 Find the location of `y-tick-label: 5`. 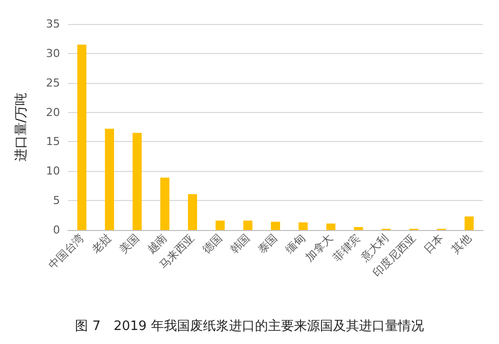

y-tick-label: 5 is located at coordinates (56, 201).